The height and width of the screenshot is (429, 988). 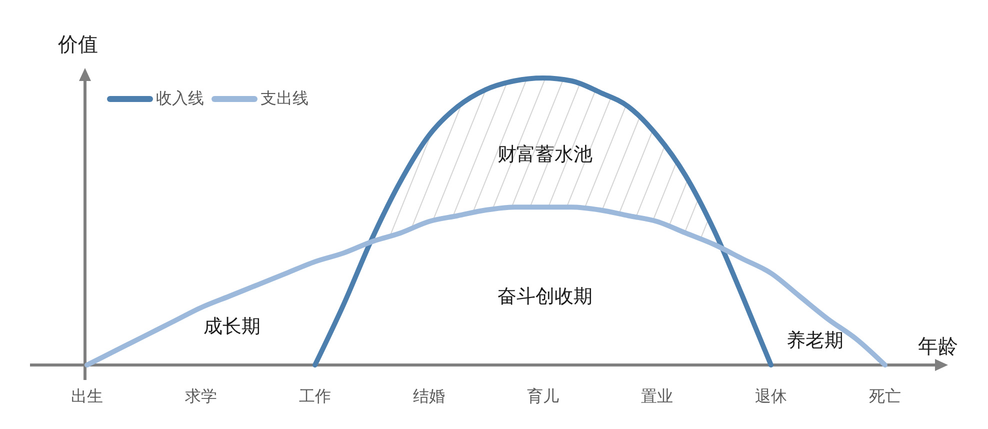 What do you see at coordinates (315, 397) in the screenshot?
I see `x-tick-label: 工作` at bounding box center [315, 397].